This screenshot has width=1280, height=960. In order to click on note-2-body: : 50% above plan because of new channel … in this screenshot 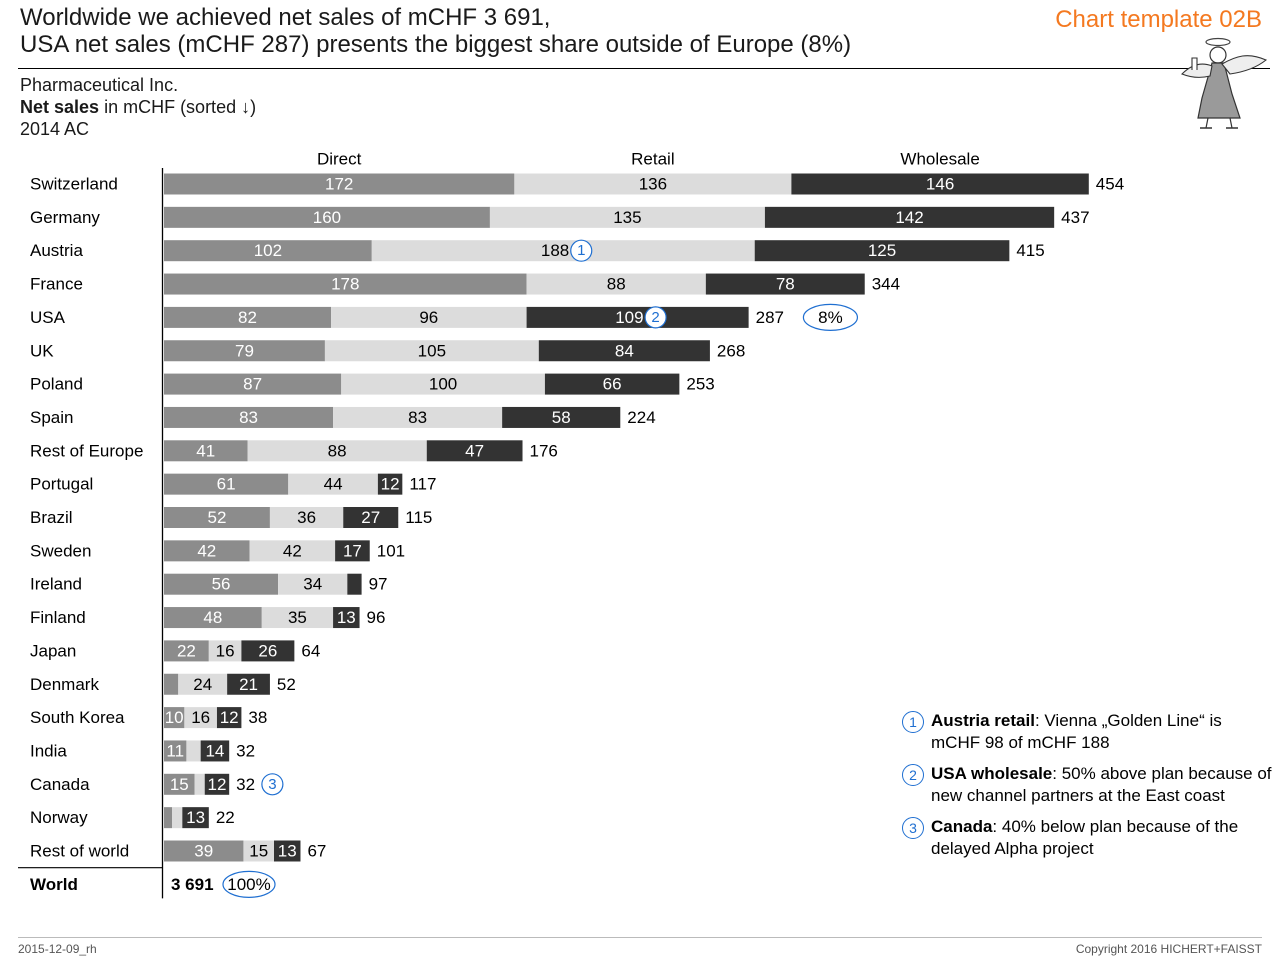, I will do `click(1101, 784)`.